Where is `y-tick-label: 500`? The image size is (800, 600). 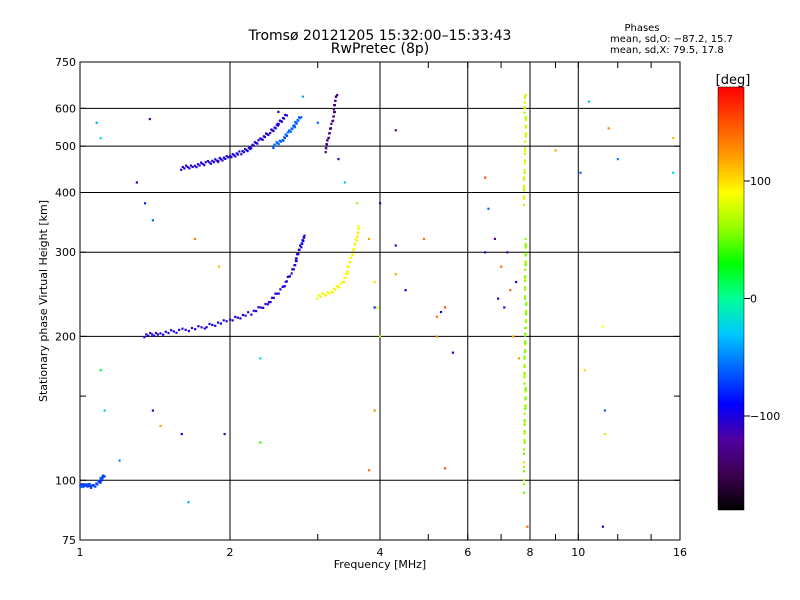
y-tick-label: 500 is located at coordinates (65, 146).